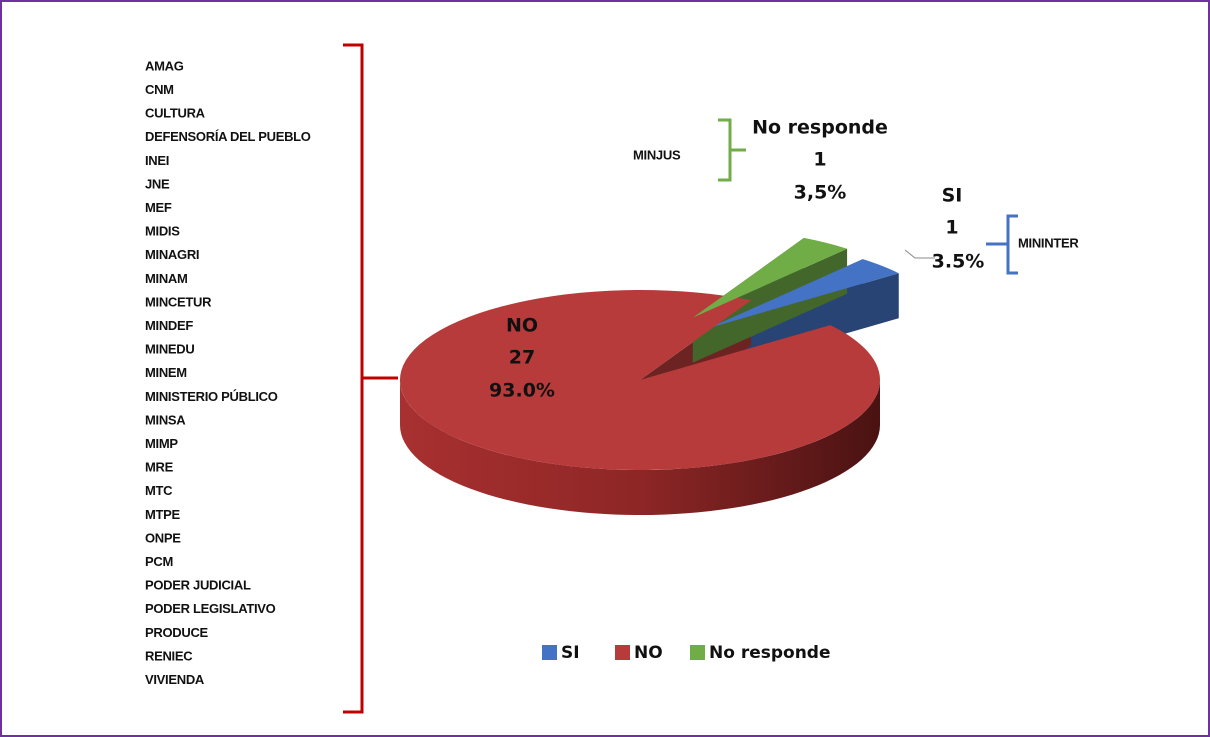  What do you see at coordinates (159, 89) in the screenshot?
I see `institution: CNM` at bounding box center [159, 89].